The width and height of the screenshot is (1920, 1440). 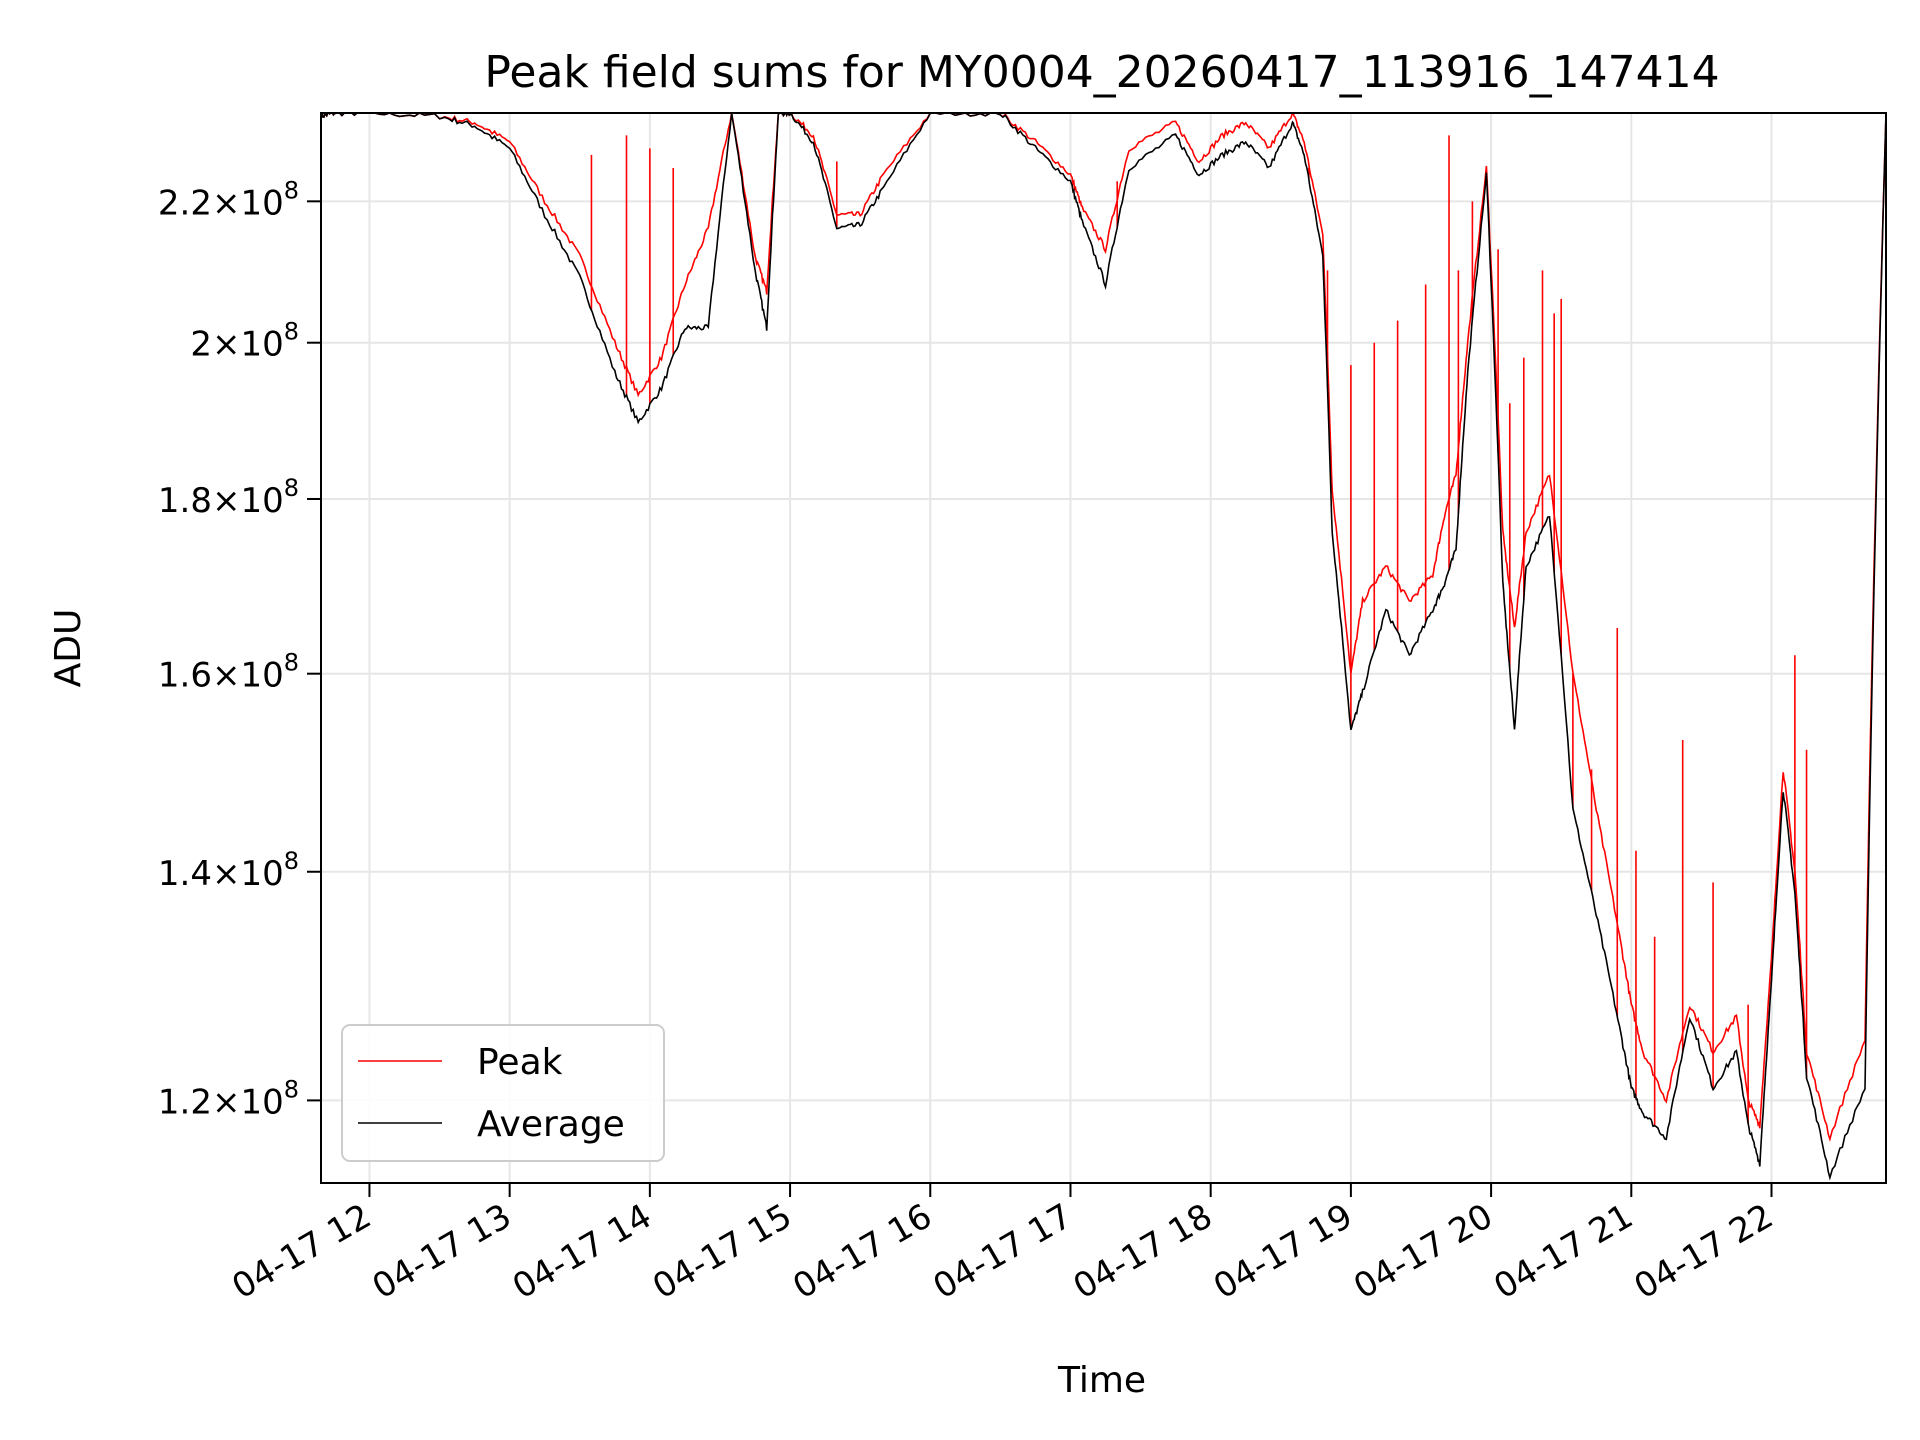 I want to click on y-tick-label: 1.4×108, so click(x=228, y=870).